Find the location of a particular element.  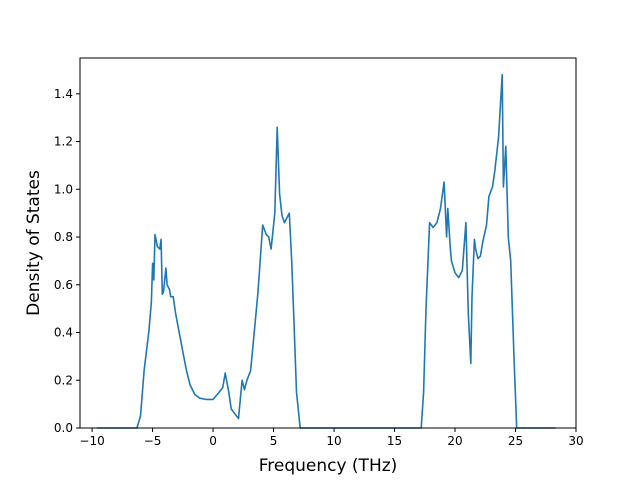

x-tick-label: 15 is located at coordinates (394, 441).